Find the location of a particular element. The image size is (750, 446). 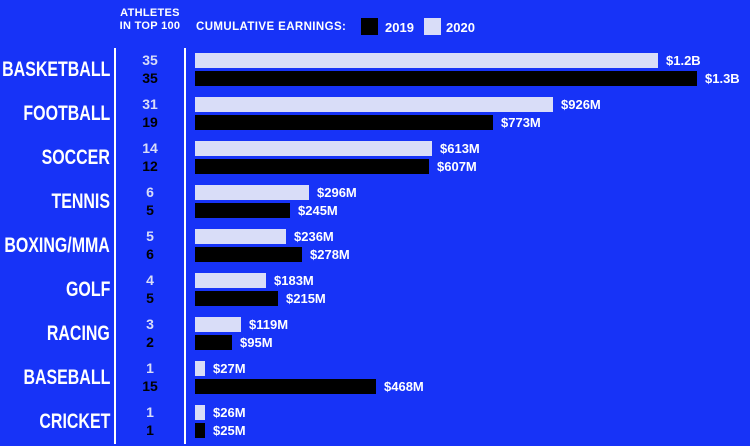

chart-row: BOXING/MMA 5 6 $236M $278M is located at coordinates (375, 246).